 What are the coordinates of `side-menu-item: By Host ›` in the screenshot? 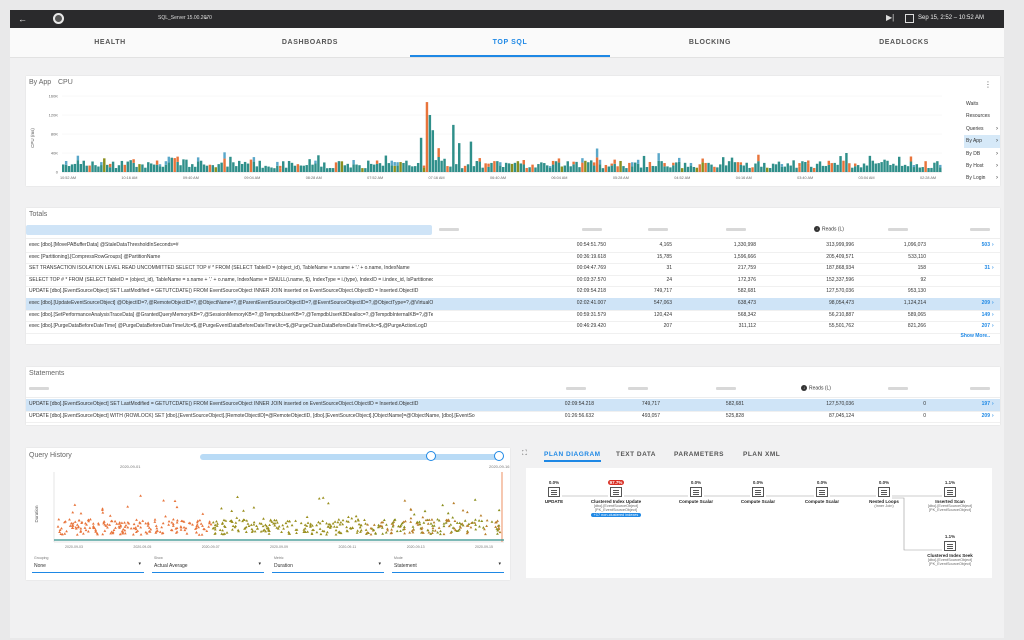 It's located at (982, 166).